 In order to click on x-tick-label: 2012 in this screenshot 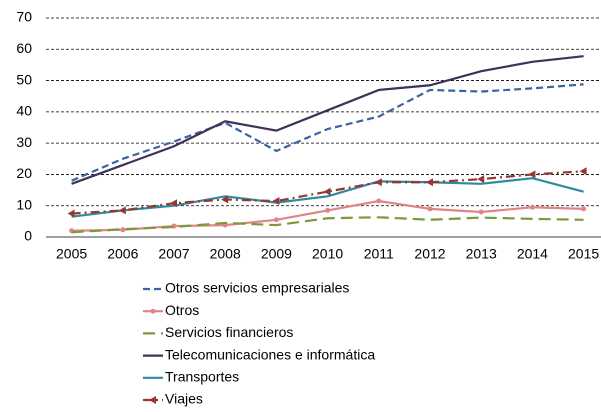, I will do `click(429, 254)`.